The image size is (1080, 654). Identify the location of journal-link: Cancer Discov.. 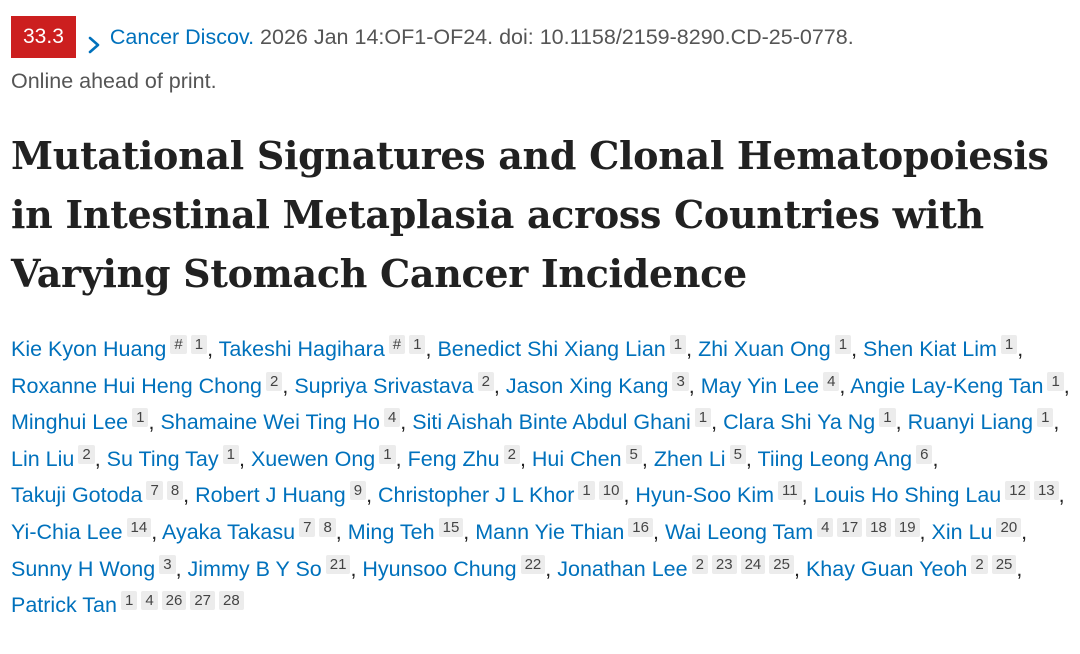
(182, 37).